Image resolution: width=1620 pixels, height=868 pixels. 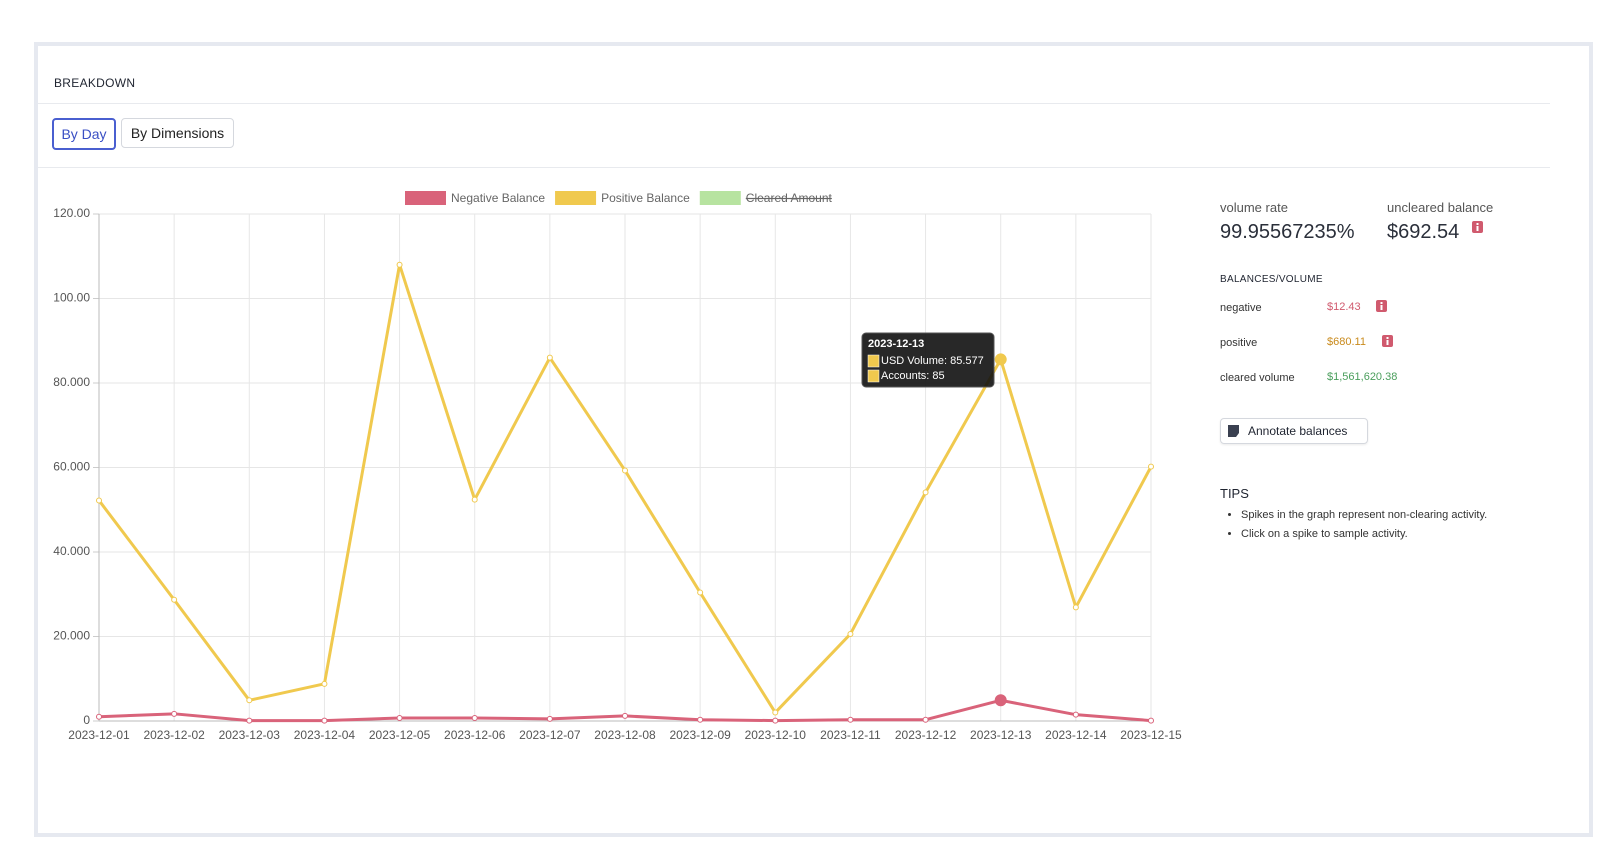 I want to click on tab: By Day, so click(x=84, y=134).